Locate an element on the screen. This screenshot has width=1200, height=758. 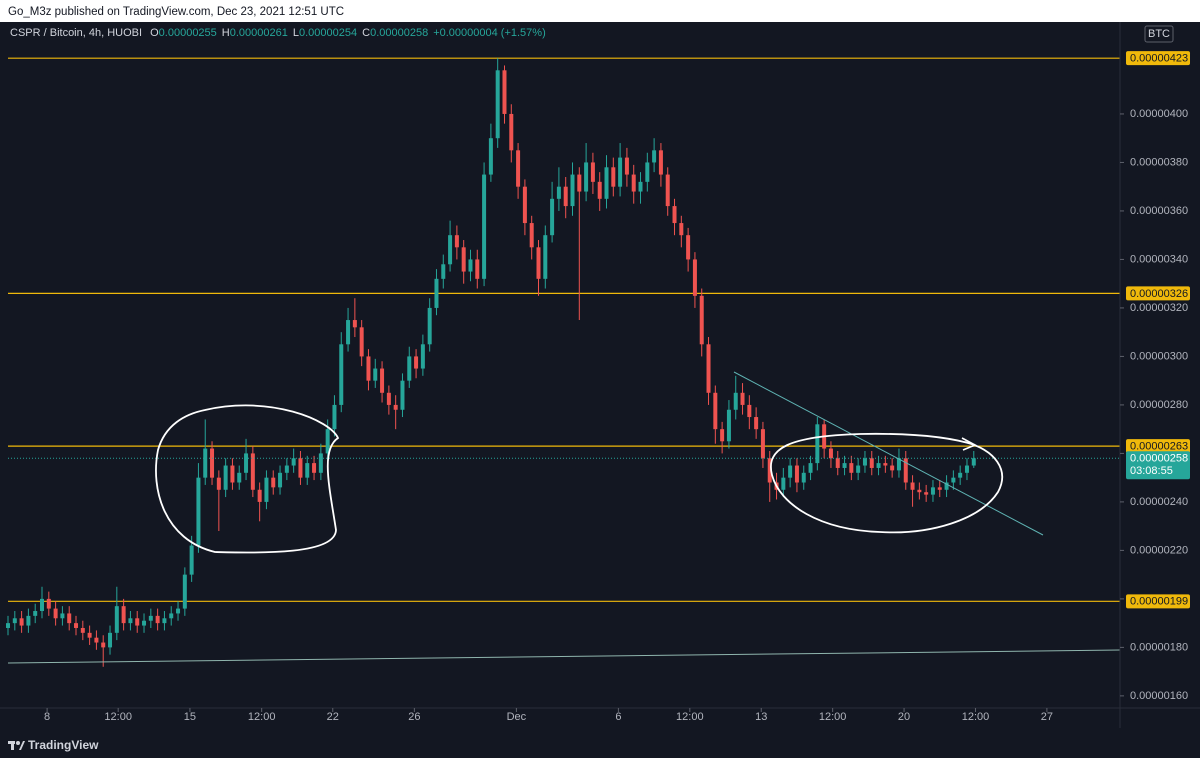
currency-box is located at coordinates (1159, 34).